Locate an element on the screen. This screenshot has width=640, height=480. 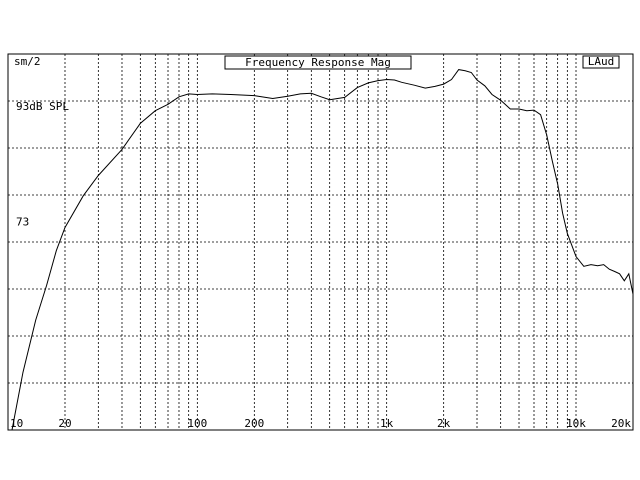
x-tick-label: 10k is located at coordinates (576, 423).